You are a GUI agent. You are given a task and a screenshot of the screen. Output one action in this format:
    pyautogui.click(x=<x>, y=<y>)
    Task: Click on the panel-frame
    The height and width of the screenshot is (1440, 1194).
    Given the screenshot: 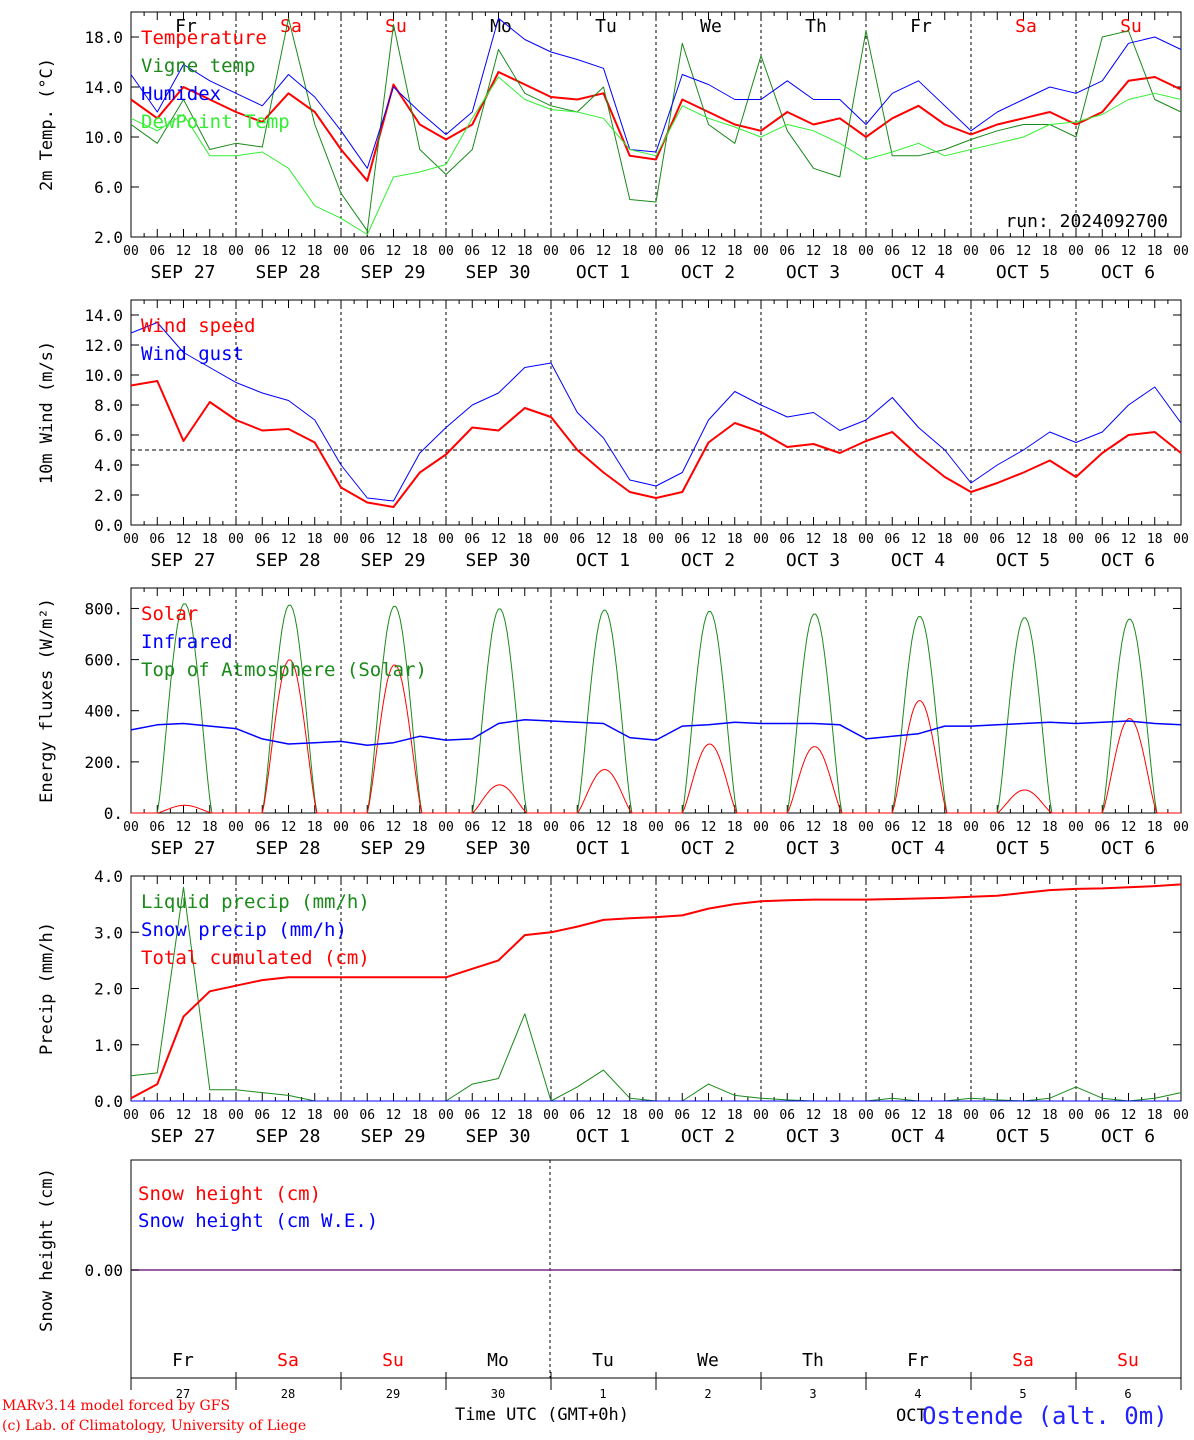 What is the action you would take?
    pyautogui.click(x=656, y=412)
    